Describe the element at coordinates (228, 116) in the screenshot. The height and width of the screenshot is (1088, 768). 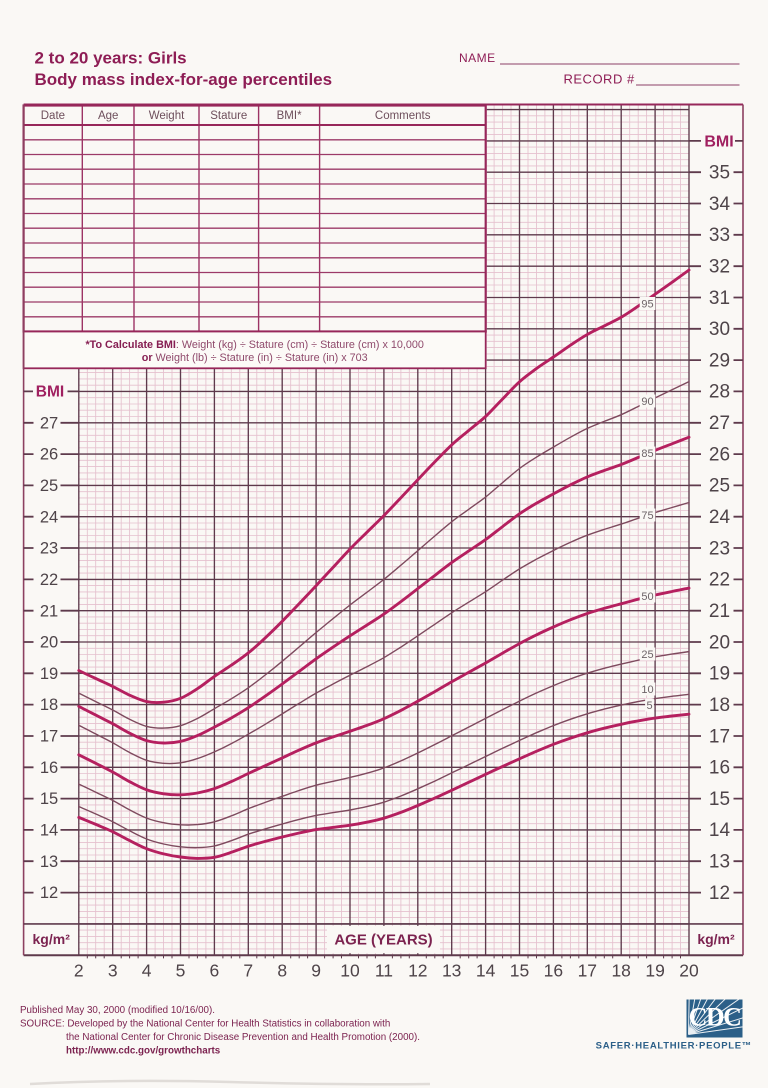
I see `svg-text: Stature` at that location.